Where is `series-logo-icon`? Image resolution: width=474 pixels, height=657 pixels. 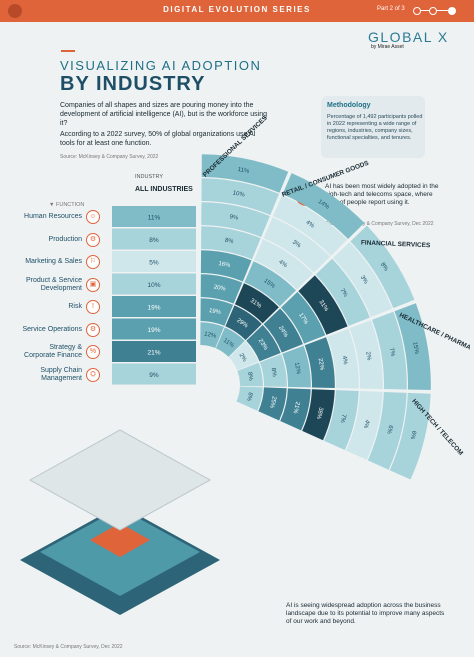
series-logo-icon is located at coordinates (15, 11).